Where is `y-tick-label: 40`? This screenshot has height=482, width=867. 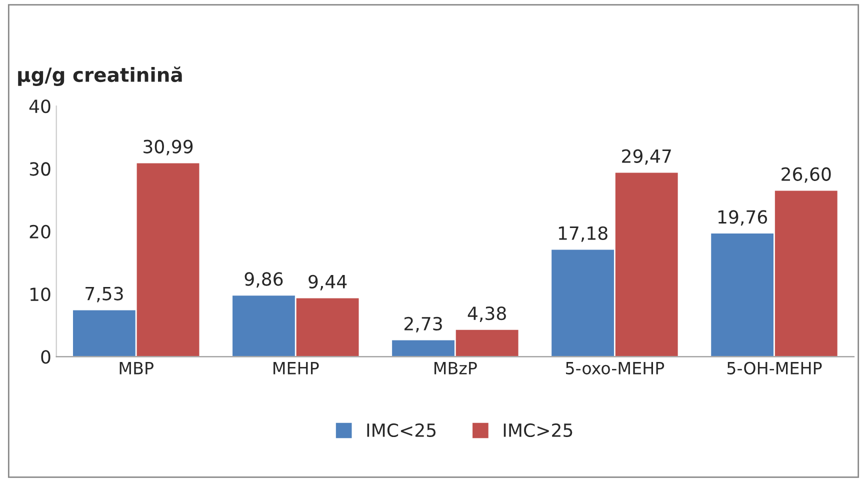
y-tick-label: 40 is located at coordinates (39, 107).